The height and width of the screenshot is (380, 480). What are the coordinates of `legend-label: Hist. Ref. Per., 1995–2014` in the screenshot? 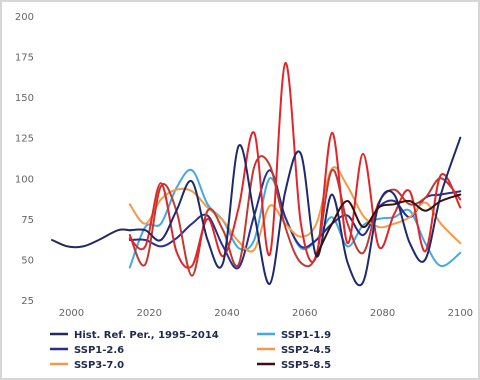 It's located at (146, 335).